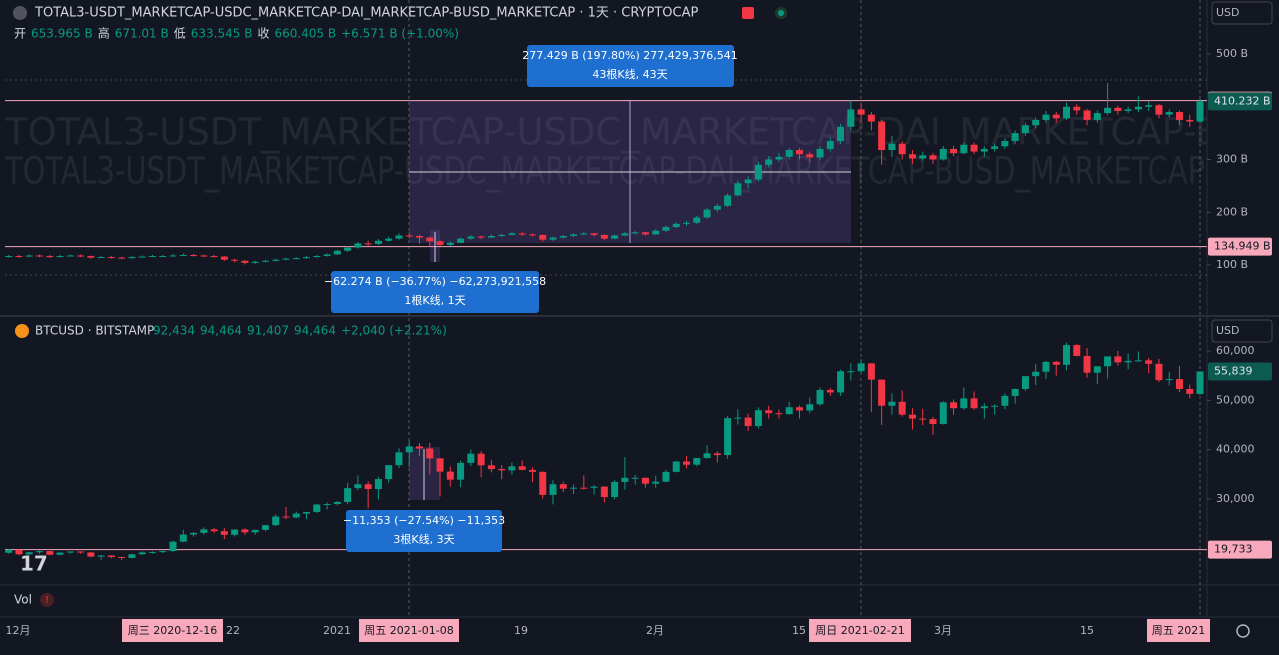 The height and width of the screenshot is (655, 1279). What do you see at coordinates (104, 33) in the screenshot?
I see `ohlc-value: 高` at bounding box center [104, 33].